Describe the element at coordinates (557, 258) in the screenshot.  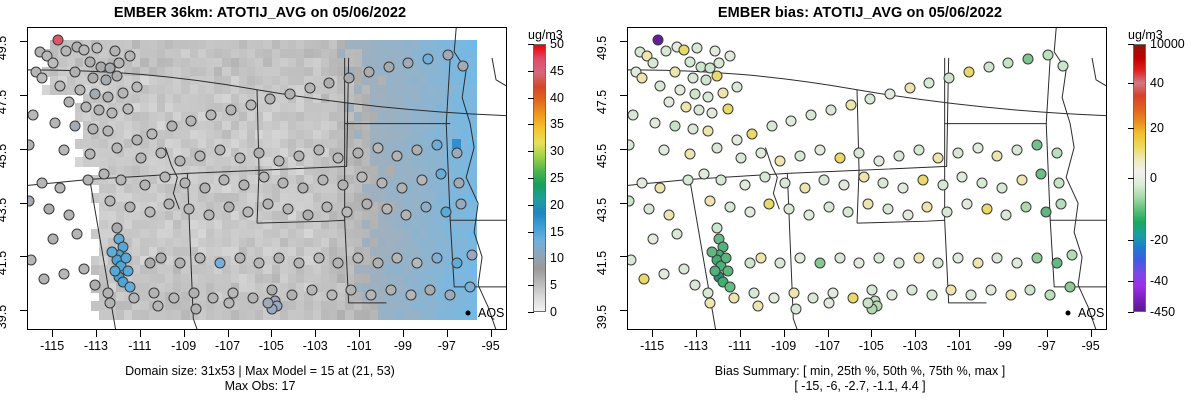
I see `colorbar-tick-label: 10` at that location.